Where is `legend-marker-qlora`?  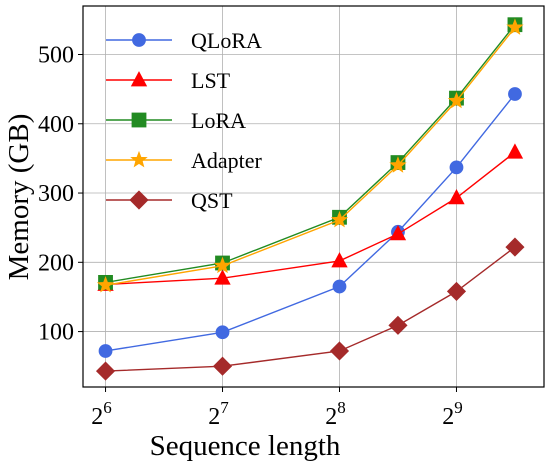 legend-marker-qlora is located at coordinates (139, 40).